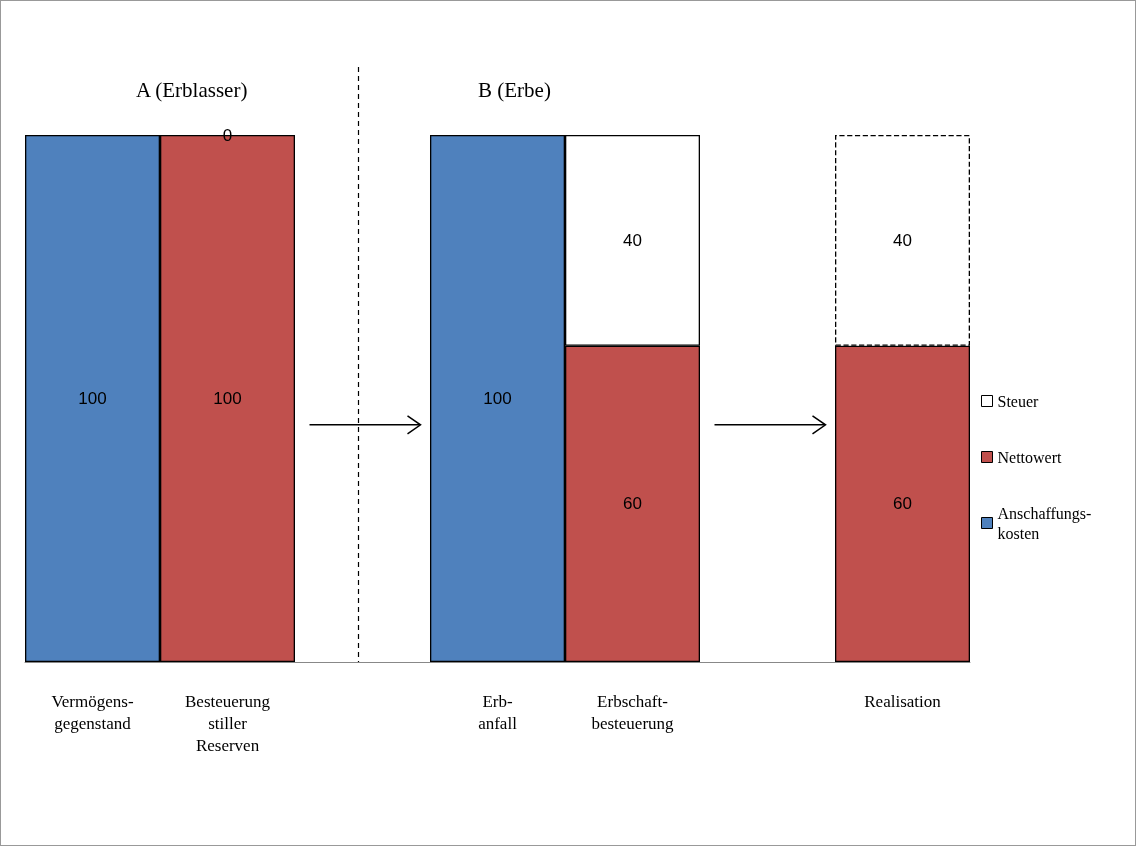  I want to click on x-tick-label: Erb- anfall, so click(498, 712).